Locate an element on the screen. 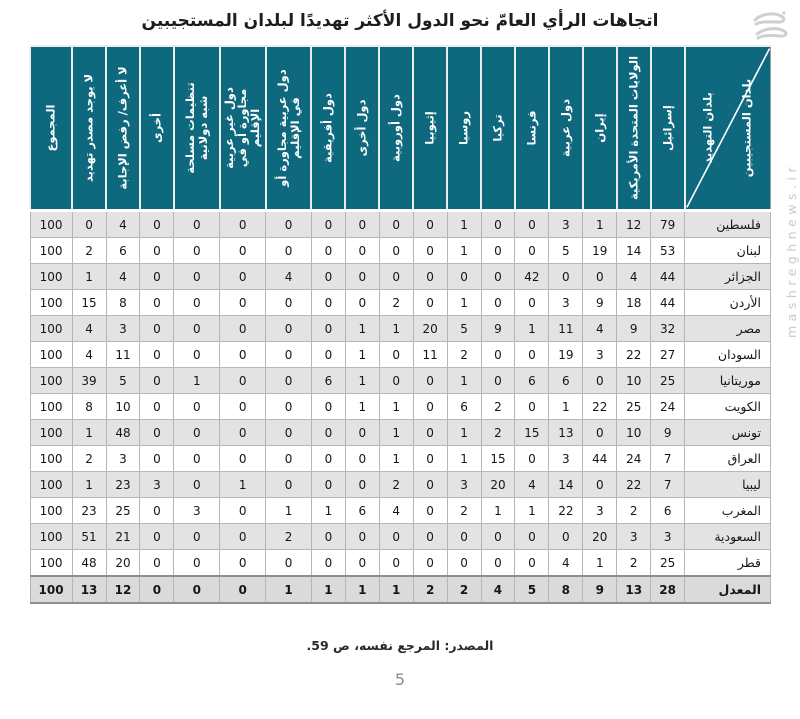 The image size is (800, 719). value-cell: 23 is located at coordinates (123, 484).